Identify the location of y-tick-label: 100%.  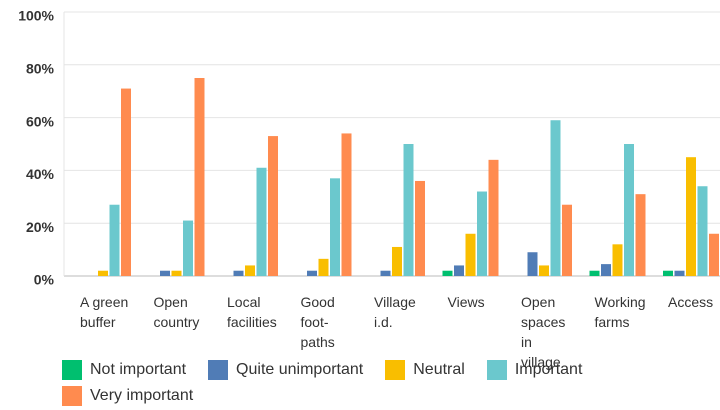
(36, 16).